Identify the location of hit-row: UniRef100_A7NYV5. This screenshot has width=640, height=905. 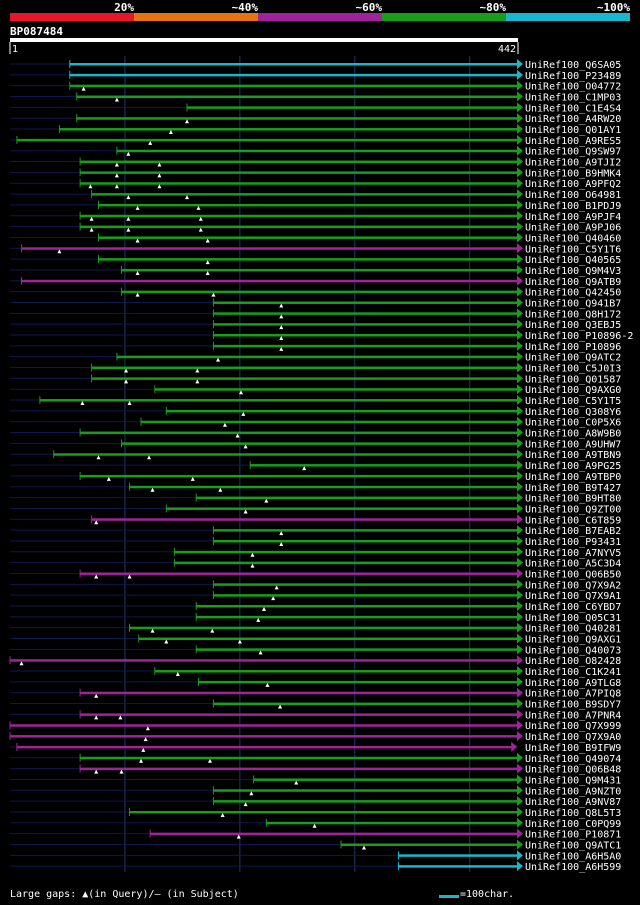
(315, 552).